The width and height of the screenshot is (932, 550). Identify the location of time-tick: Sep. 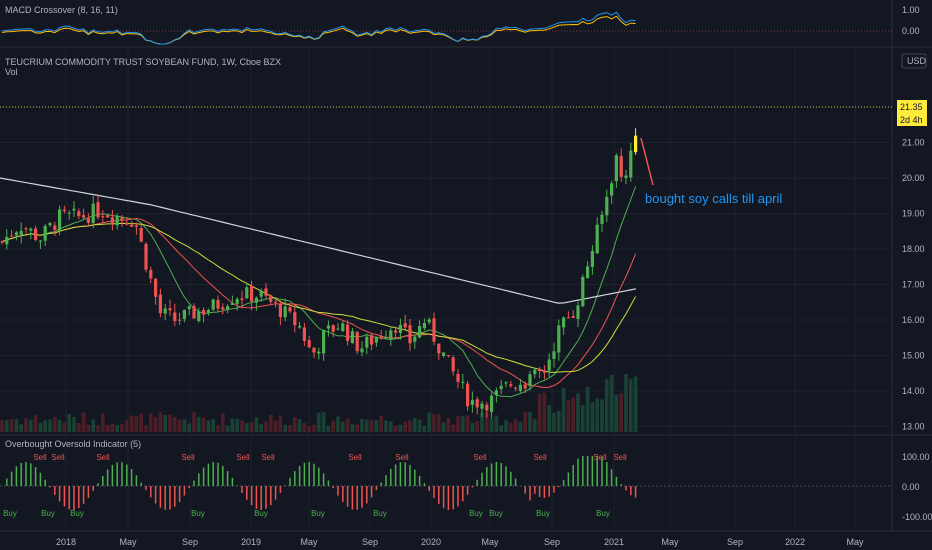
(190, 542).